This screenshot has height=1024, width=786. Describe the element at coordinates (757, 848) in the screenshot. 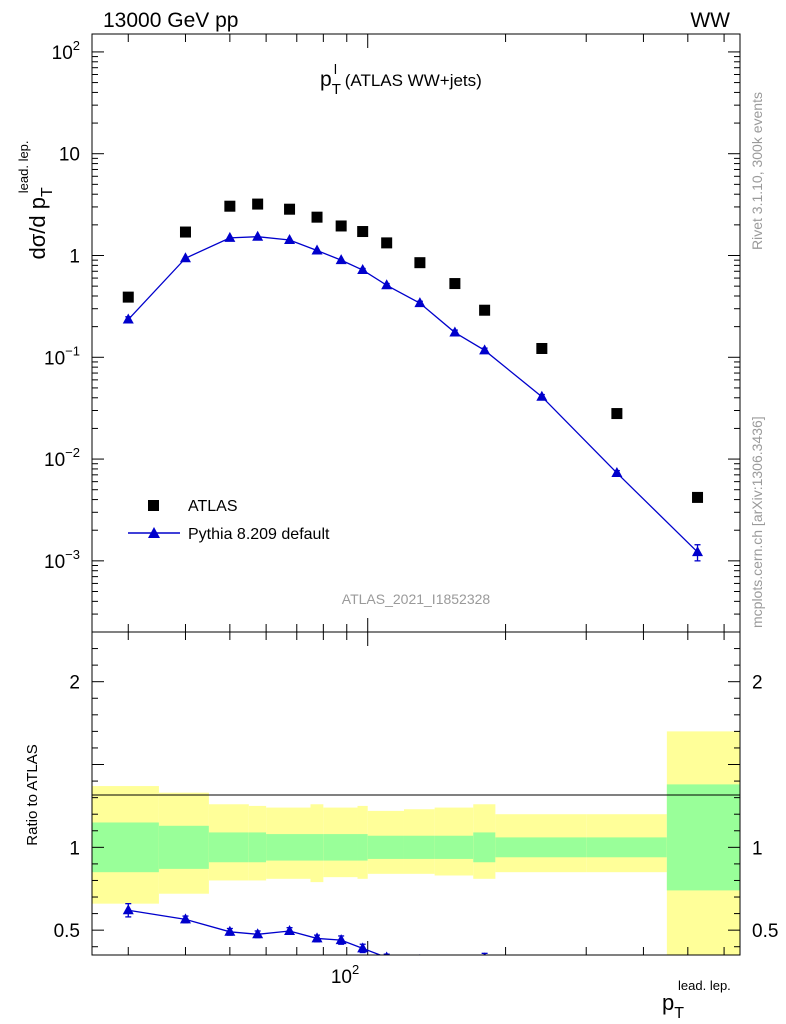

I see `ratio-y-tick-label-right: 1` at that location.